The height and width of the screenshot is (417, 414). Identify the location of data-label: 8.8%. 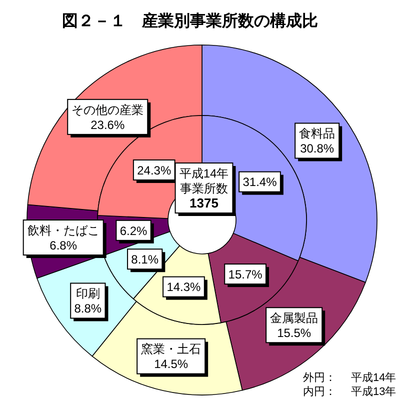
(88, 309).